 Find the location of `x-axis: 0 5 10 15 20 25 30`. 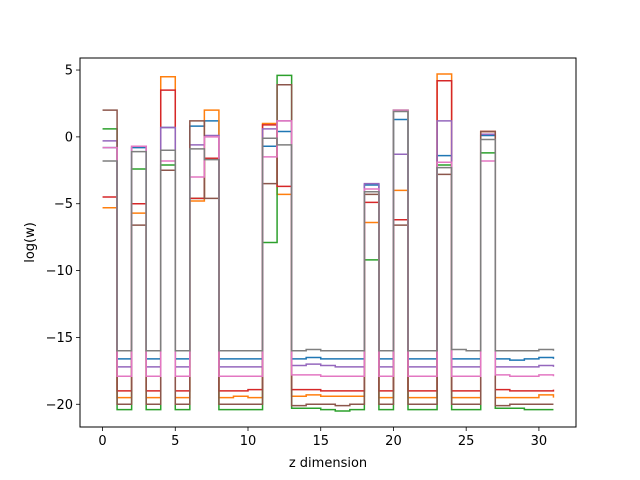

x-axis: 0 5 10 15 20 25 30 is located at coordinates (322, 438).